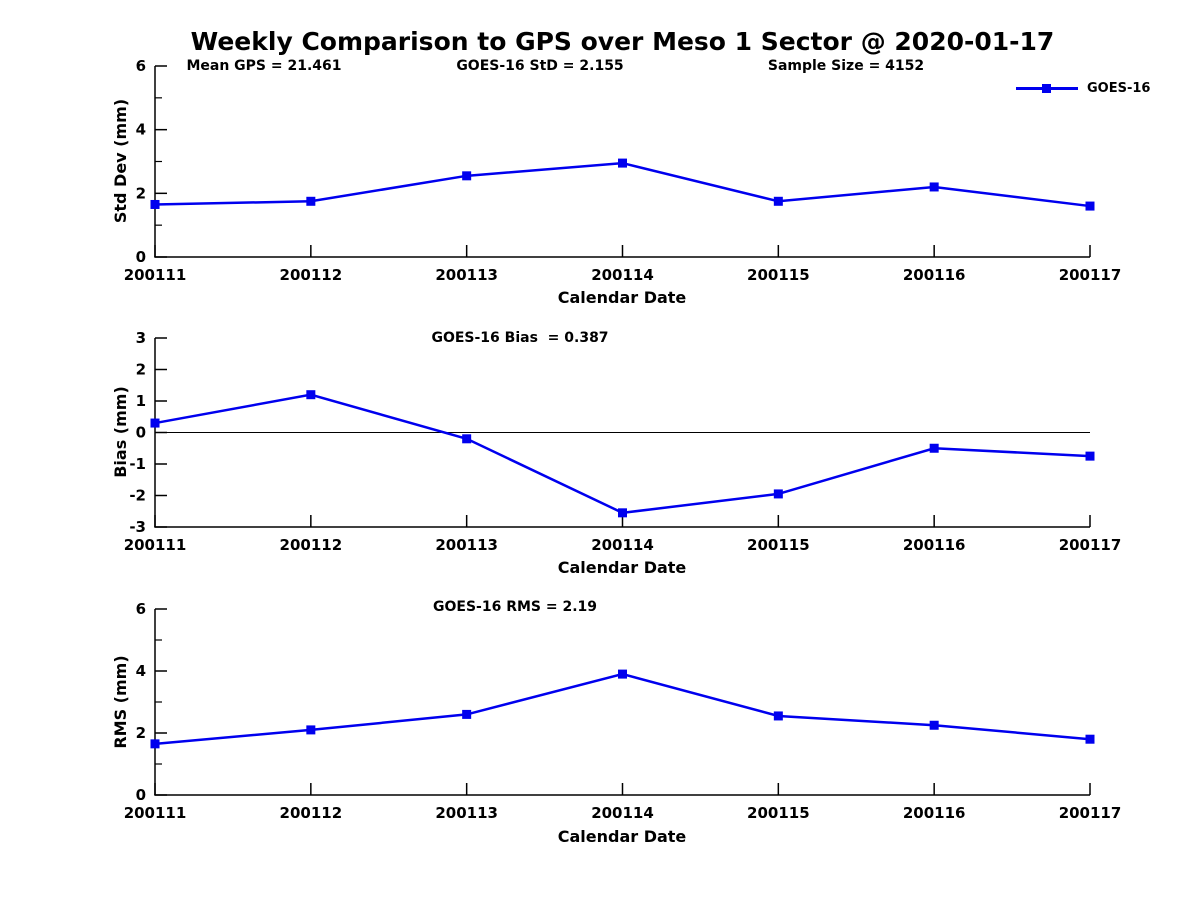 Image resolution: width=1200 pixels, height=900 pixels. I want to click on std-annotation: GOES-16 StD = 2.155, so click(540, 66).